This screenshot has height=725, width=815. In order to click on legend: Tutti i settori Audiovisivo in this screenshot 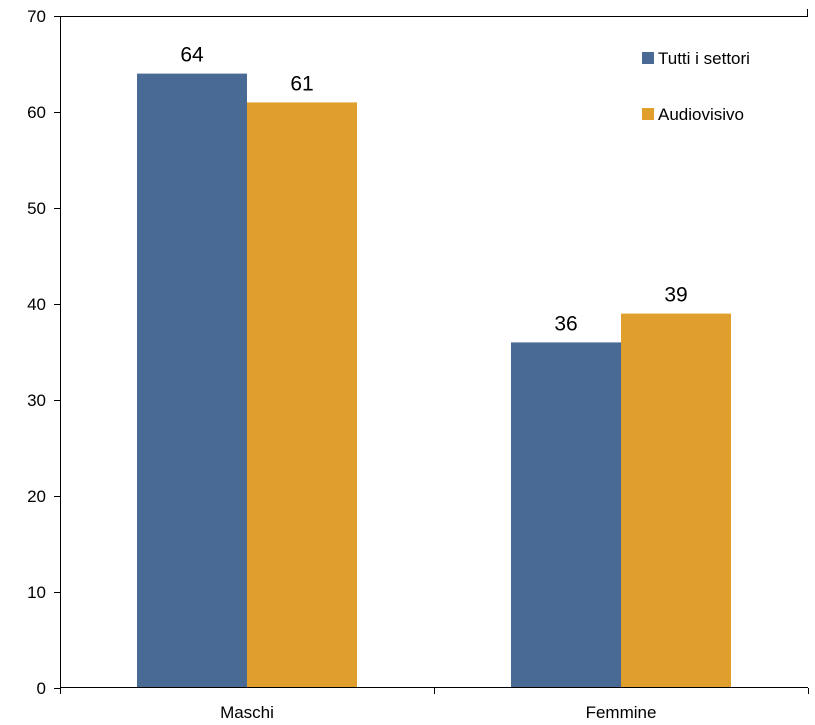, I will do `click(696, 86)`.